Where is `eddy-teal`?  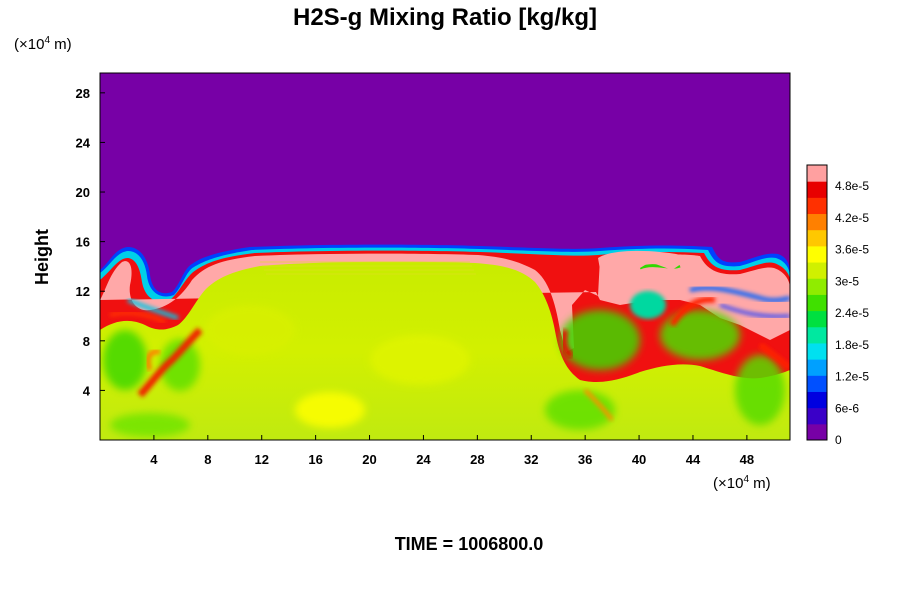 eddy-teal is located at coordinates (648, 305).